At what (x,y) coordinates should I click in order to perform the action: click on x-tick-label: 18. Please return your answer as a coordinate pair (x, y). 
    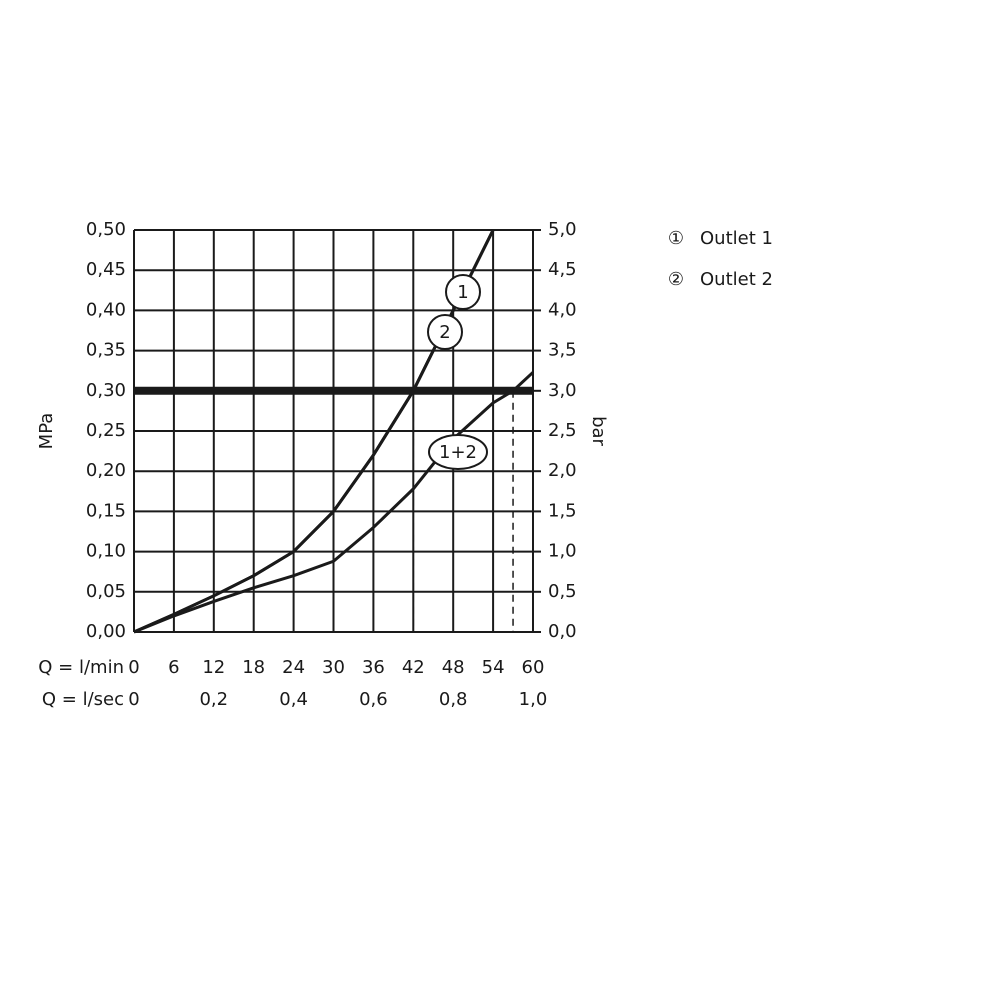
    Looking at the image, I should click on (253, 667).